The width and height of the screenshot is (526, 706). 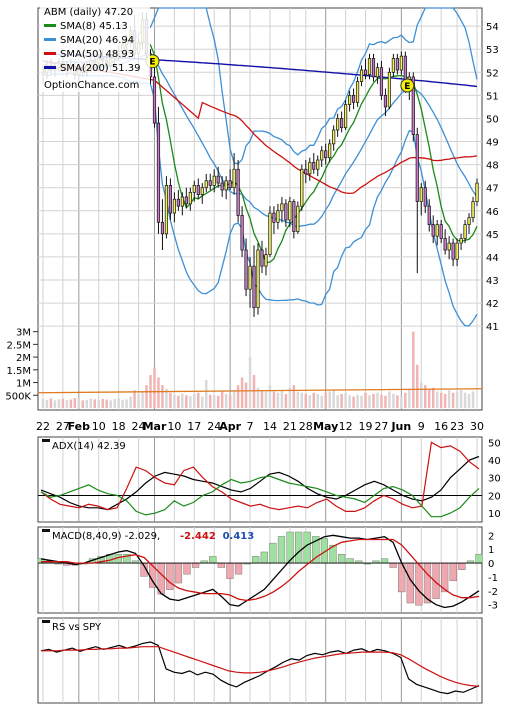 I want to click on rs-label: RS vs SPY, so click(x=77, y=627).